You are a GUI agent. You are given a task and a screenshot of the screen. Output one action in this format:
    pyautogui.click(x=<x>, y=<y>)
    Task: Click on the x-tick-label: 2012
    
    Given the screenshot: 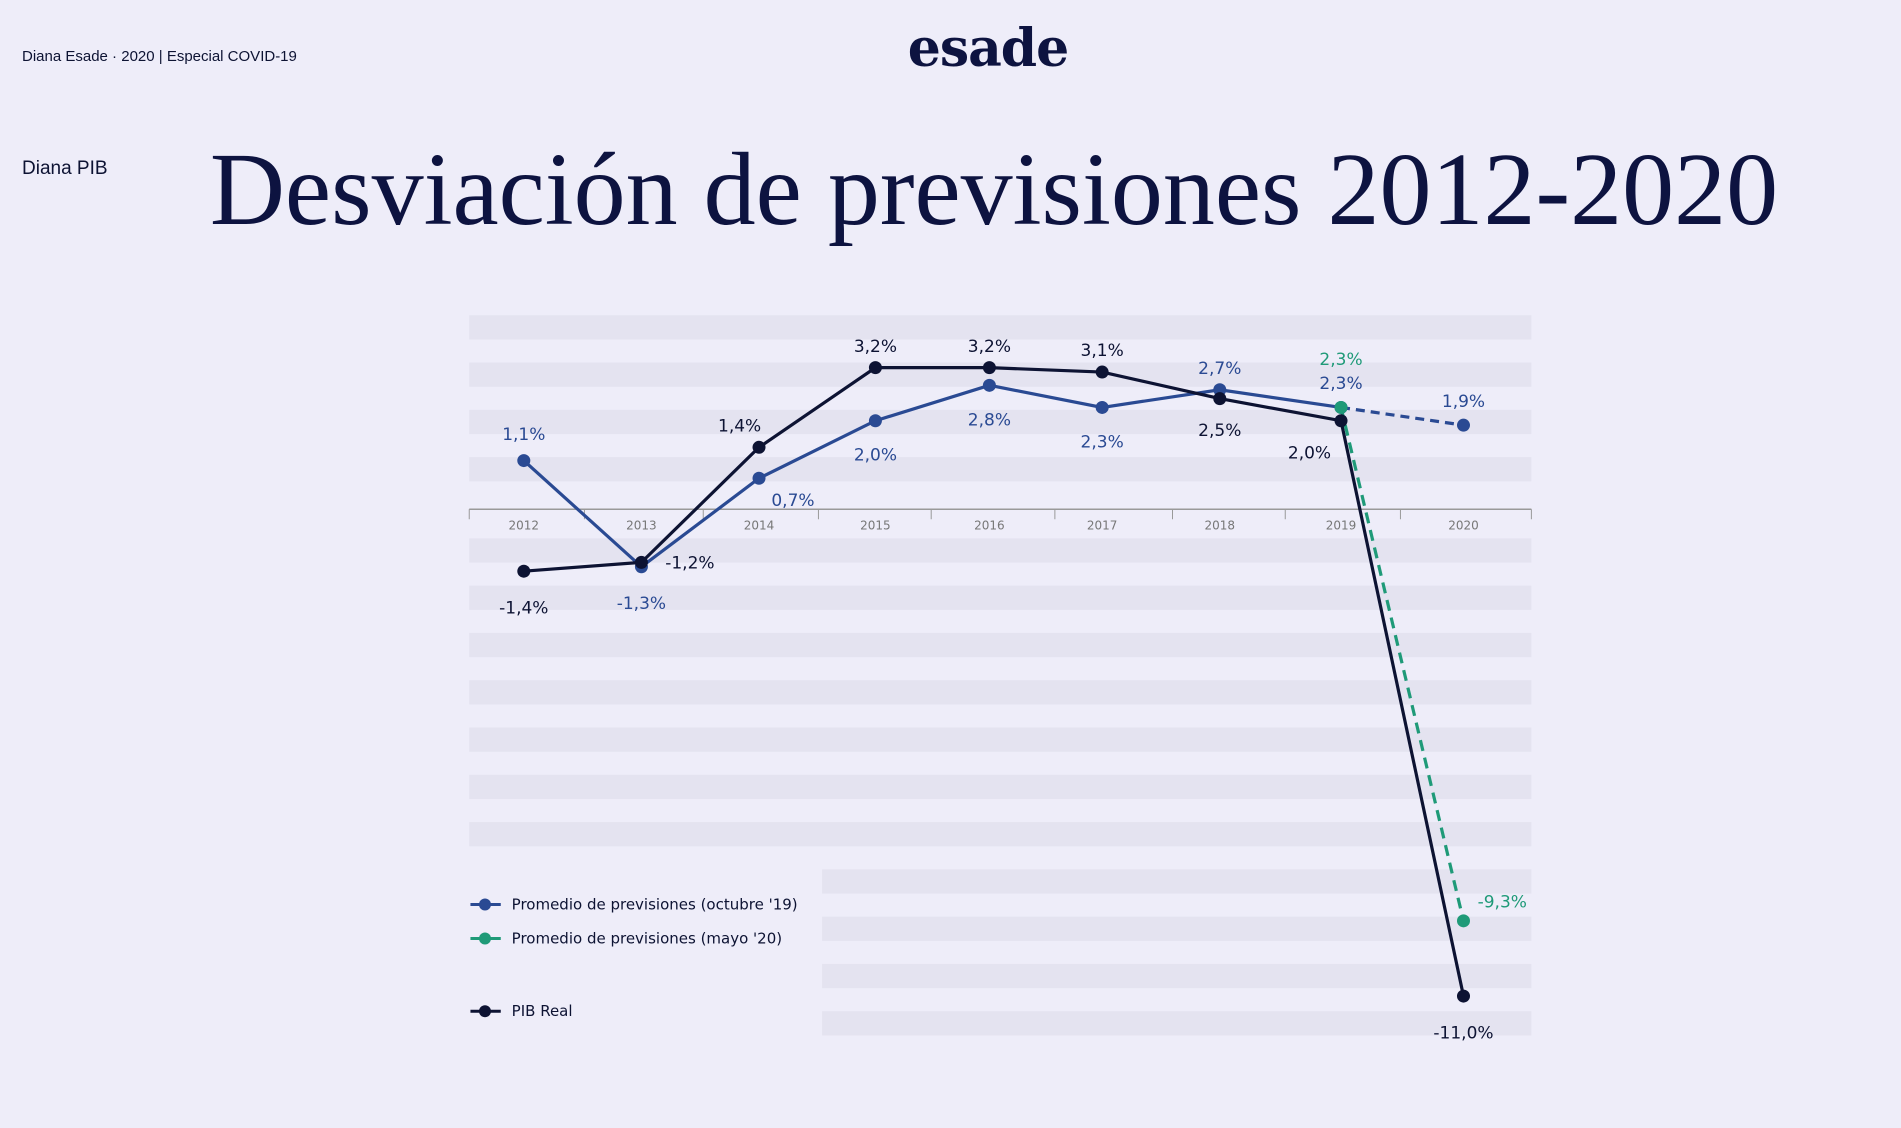 What is the action you would take?
    pyautogui.click(x=524, y=525)
    